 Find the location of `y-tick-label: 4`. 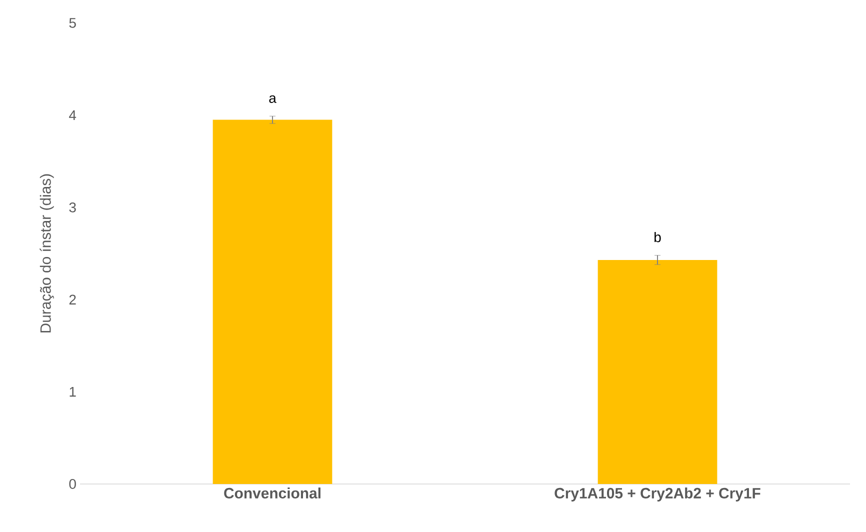

y-tick-label: 4 is located at coordinates (72, 115).